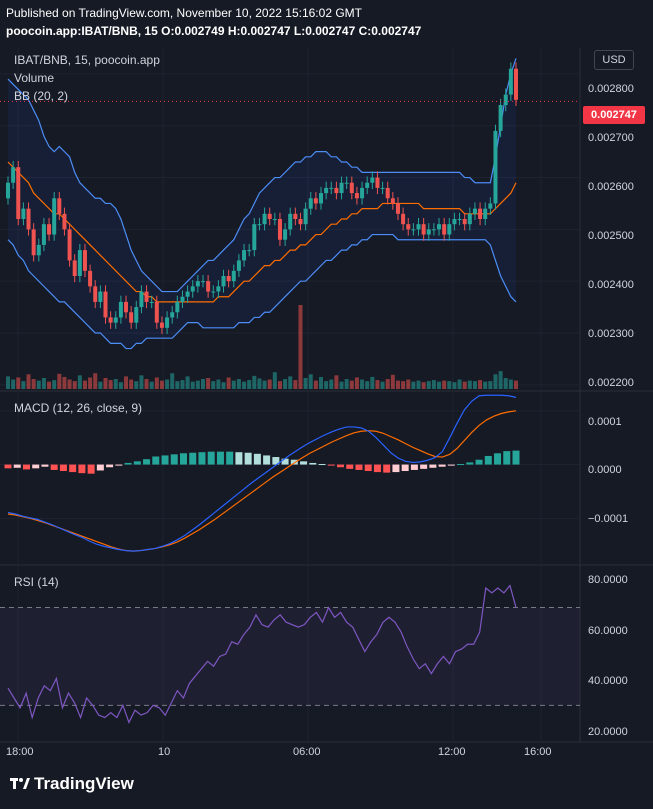 The width and height of the screenshot is (653, 809). What do you see at coordinates (611, 285) in the screenshot?
I see `price-tick-label: 0.002400` at bounding box center [611, 285].